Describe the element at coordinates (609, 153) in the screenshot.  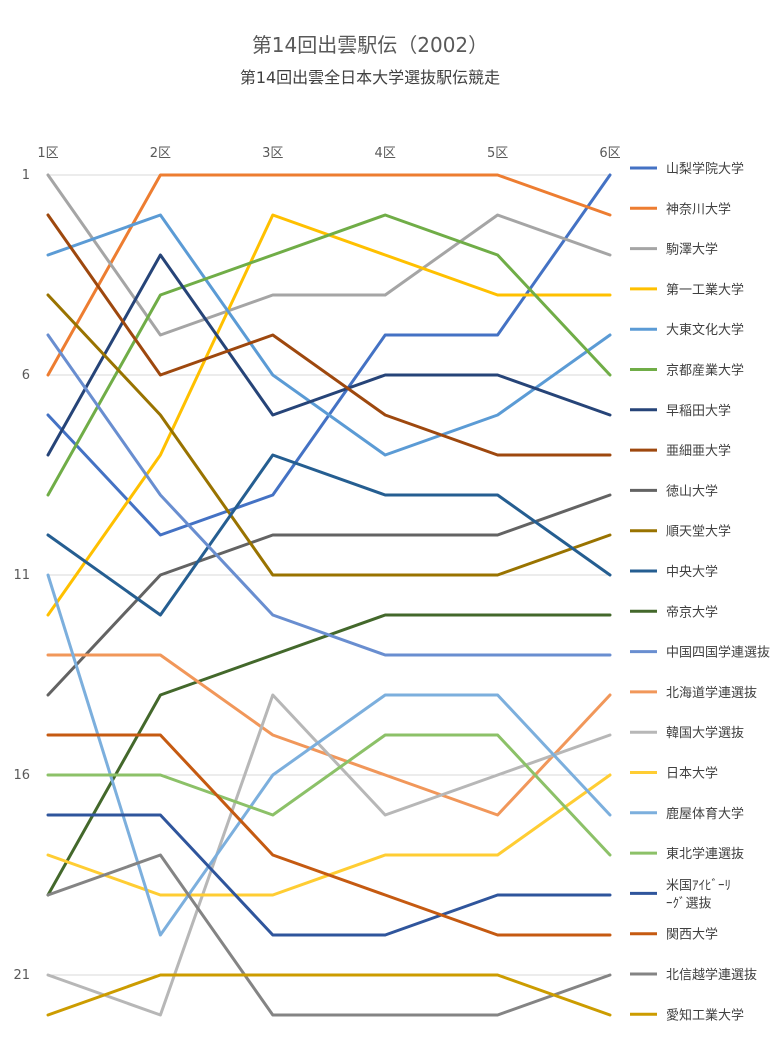
I see `x-tick-label: 6区` at that location.